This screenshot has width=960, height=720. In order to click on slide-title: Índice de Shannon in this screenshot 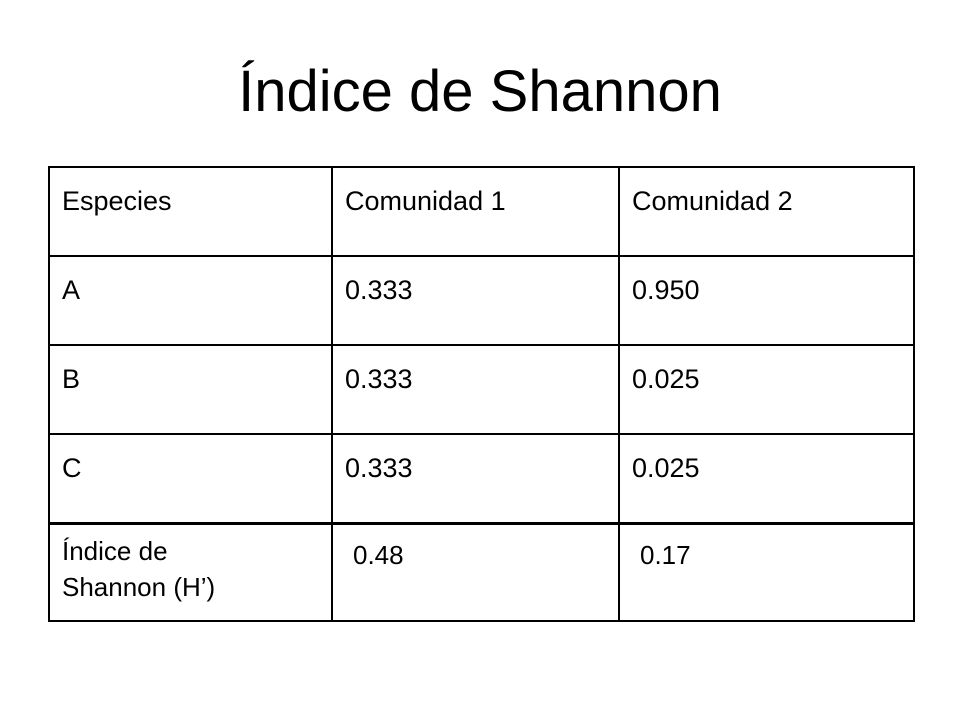, I will do `click(480, 91)`.